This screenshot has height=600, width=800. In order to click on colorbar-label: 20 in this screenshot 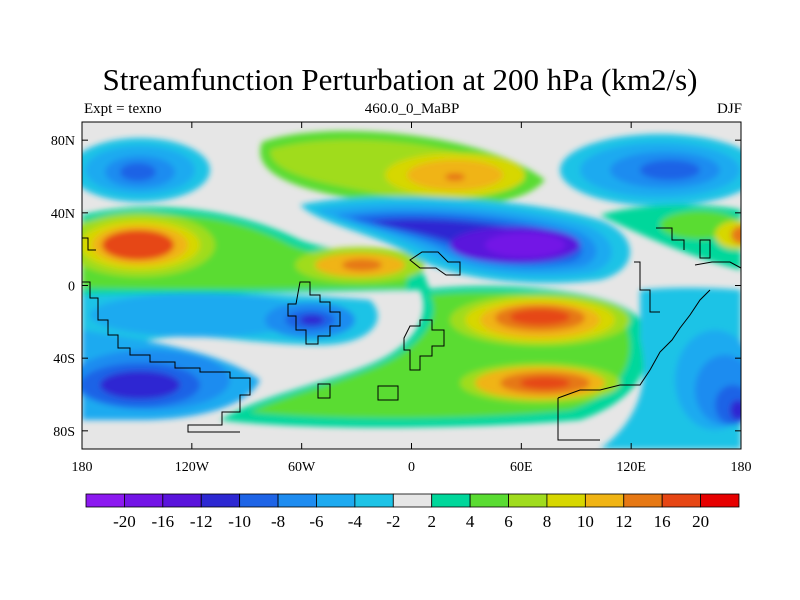, I will do `click(700, 521)`.